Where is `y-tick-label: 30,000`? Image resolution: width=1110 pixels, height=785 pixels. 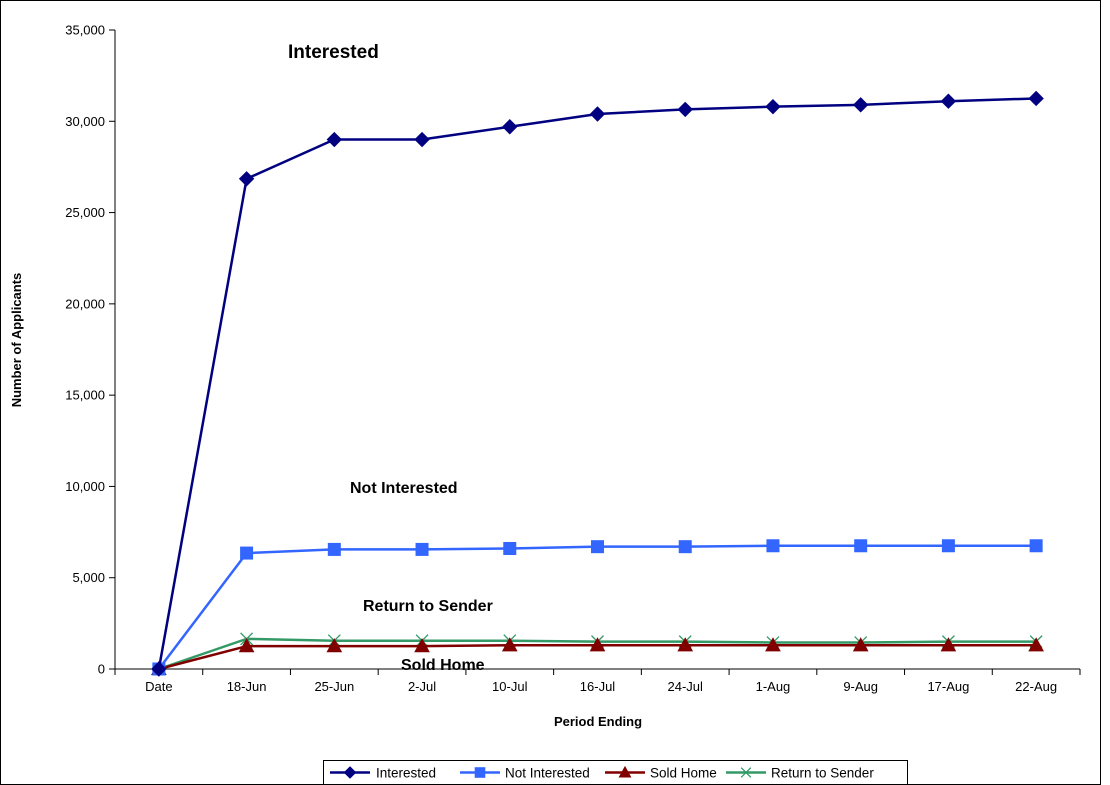
y-tick-label: 30,000 is located at coordinates (85, 121).